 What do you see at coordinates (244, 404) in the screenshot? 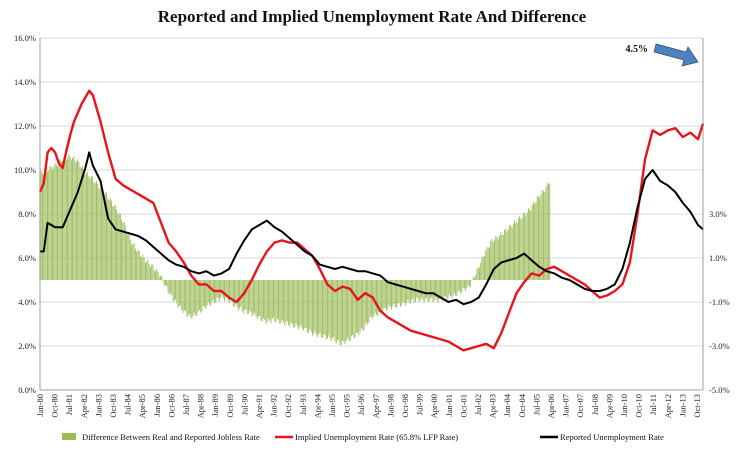
I see `x-tick-label: Jul-90` at bounding box center [244, 404].